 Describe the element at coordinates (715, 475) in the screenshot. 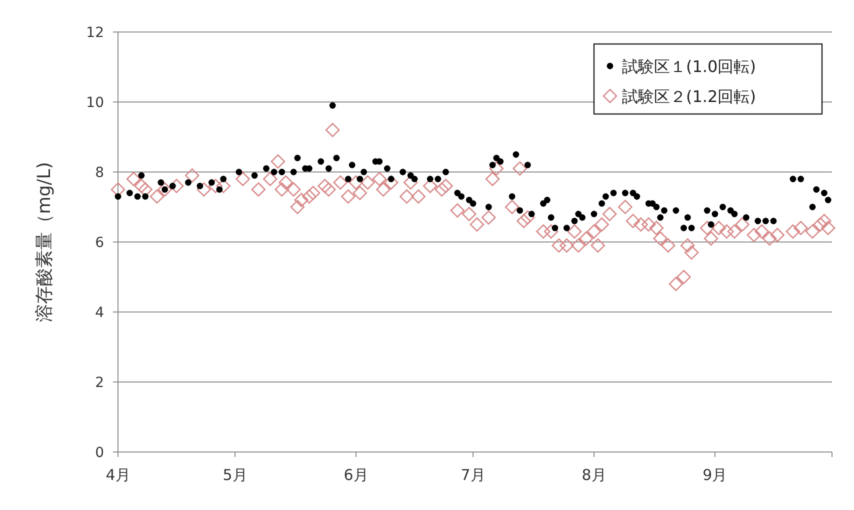

I see `x-tick-label: 9月` at that location.